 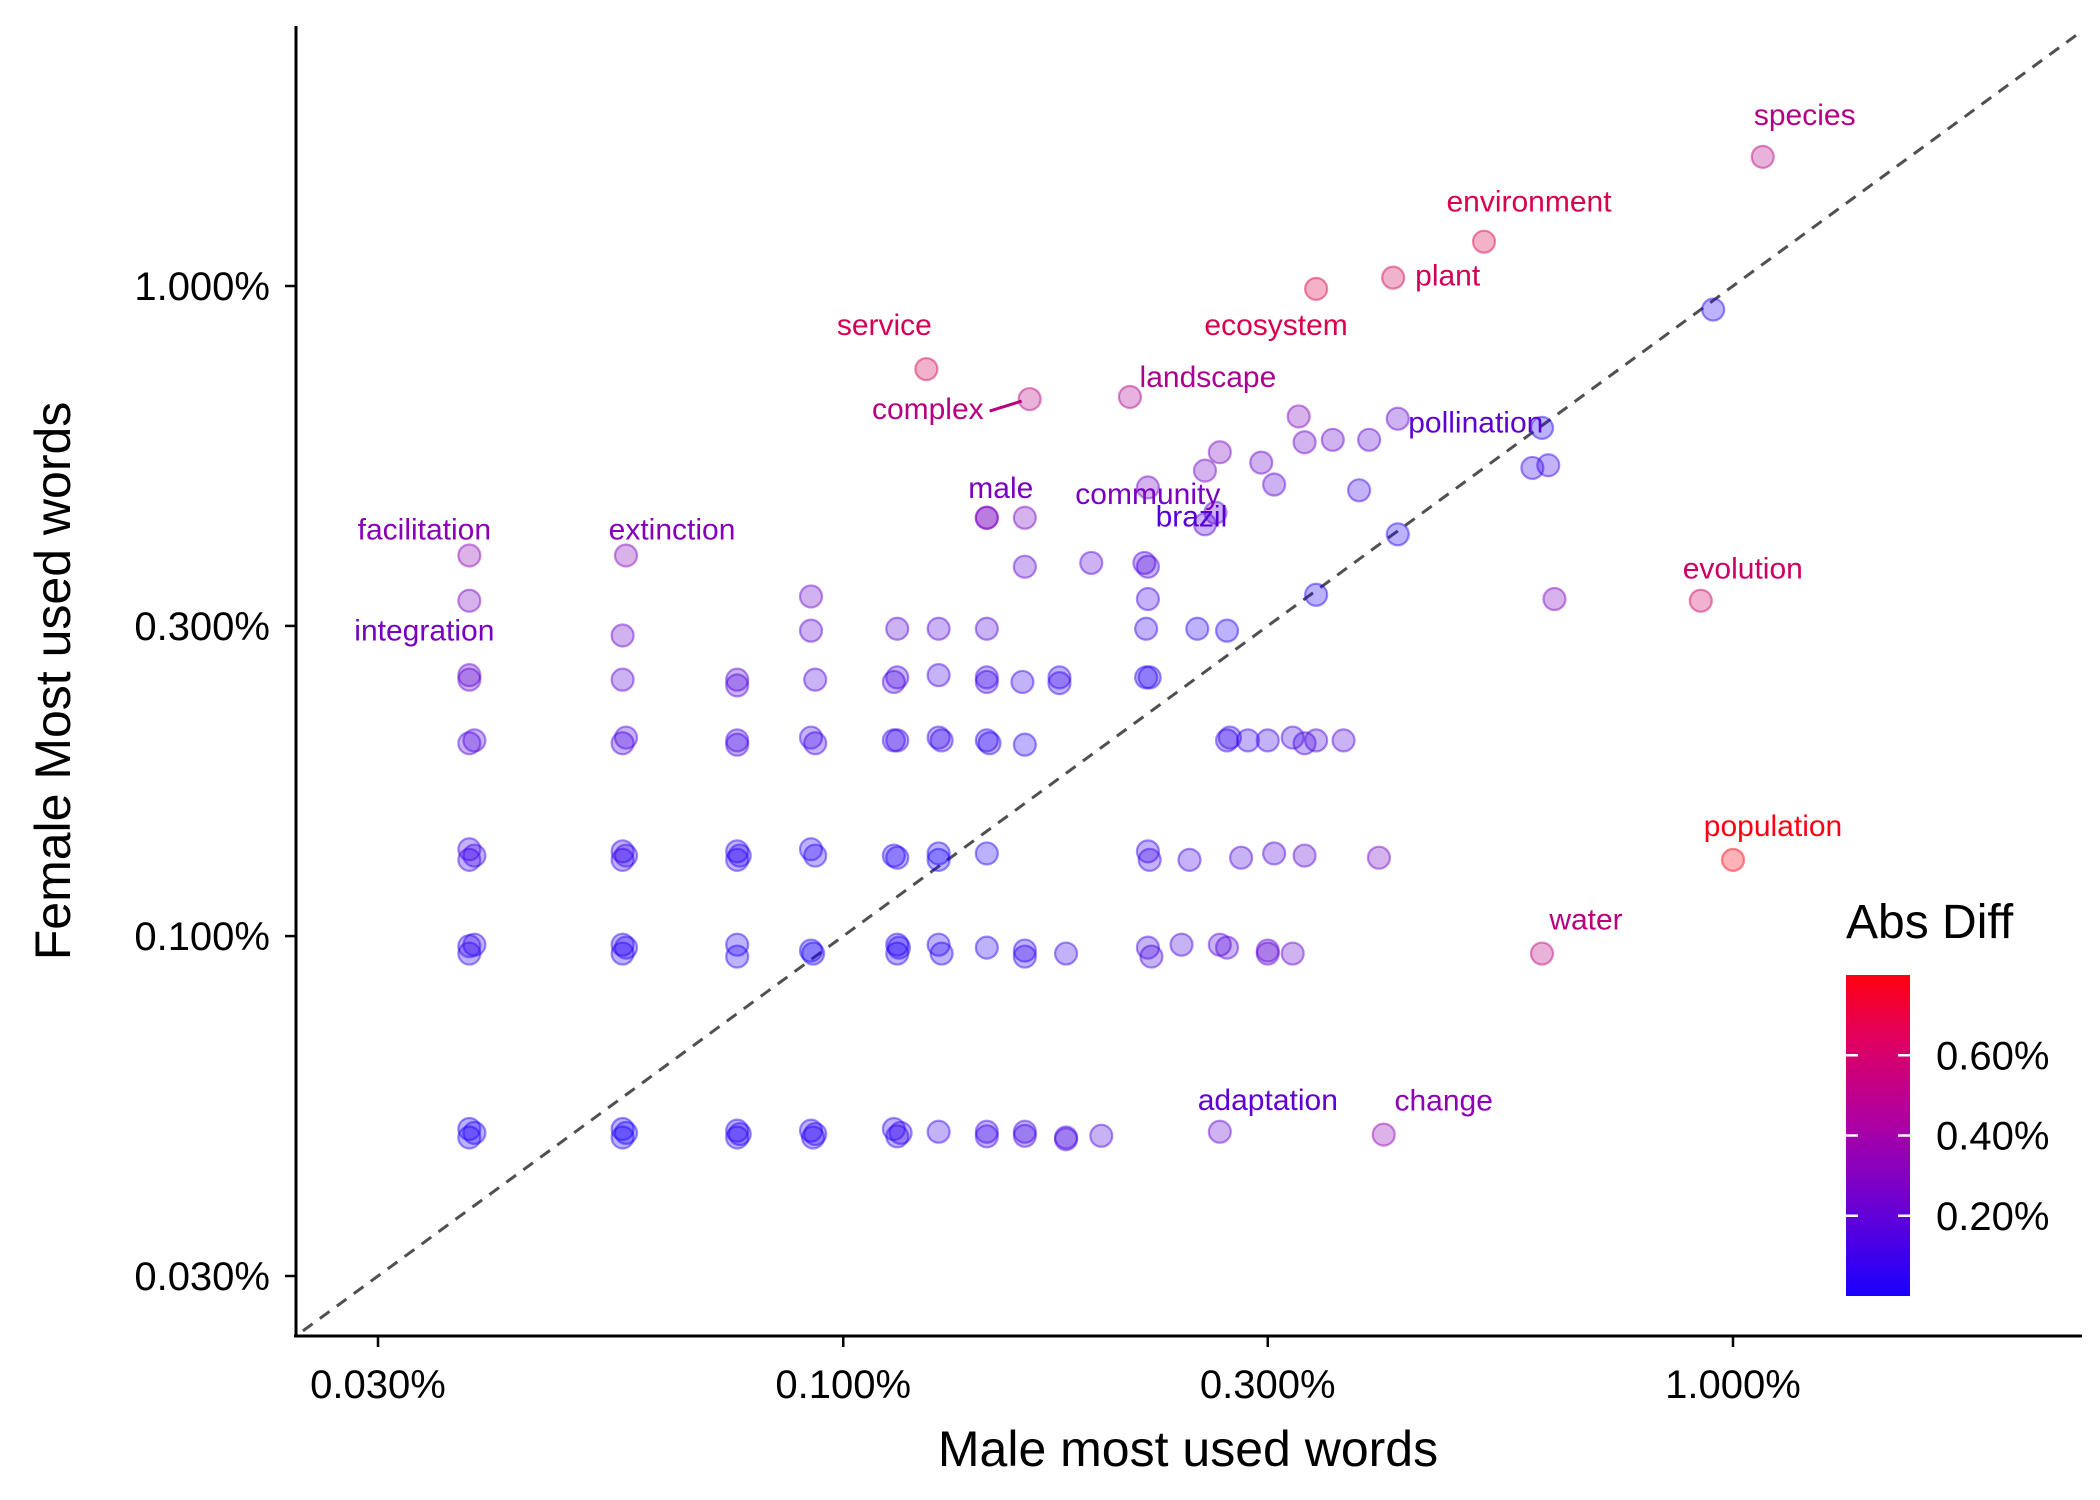 What do you see at coordinates (424, 529) in the screenshot?
I see `word-label-facilitation: facilitation` at bounding box center [424, 529].